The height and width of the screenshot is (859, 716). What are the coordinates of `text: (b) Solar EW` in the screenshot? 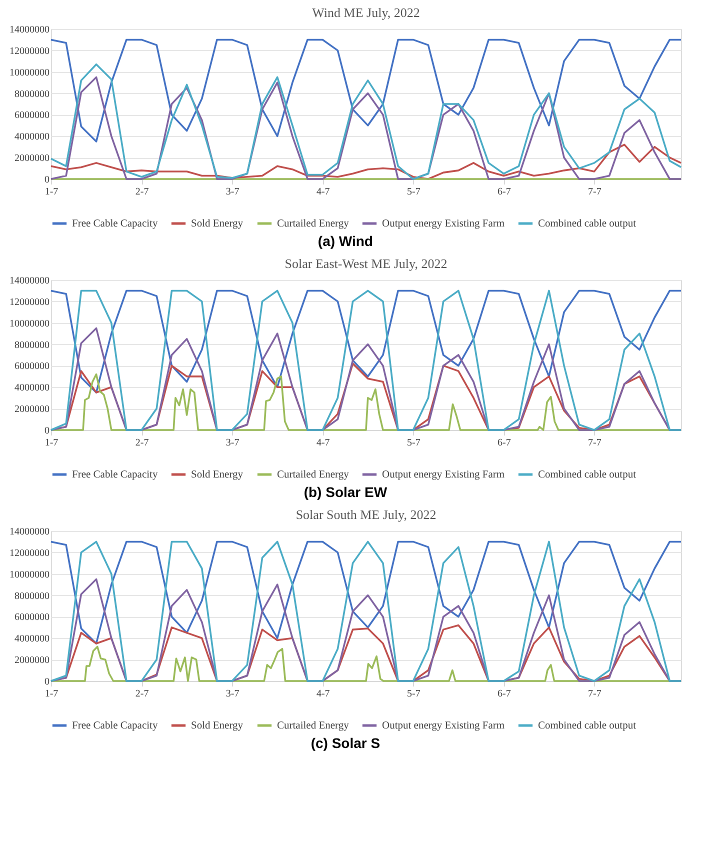 It's located at (346, 492).